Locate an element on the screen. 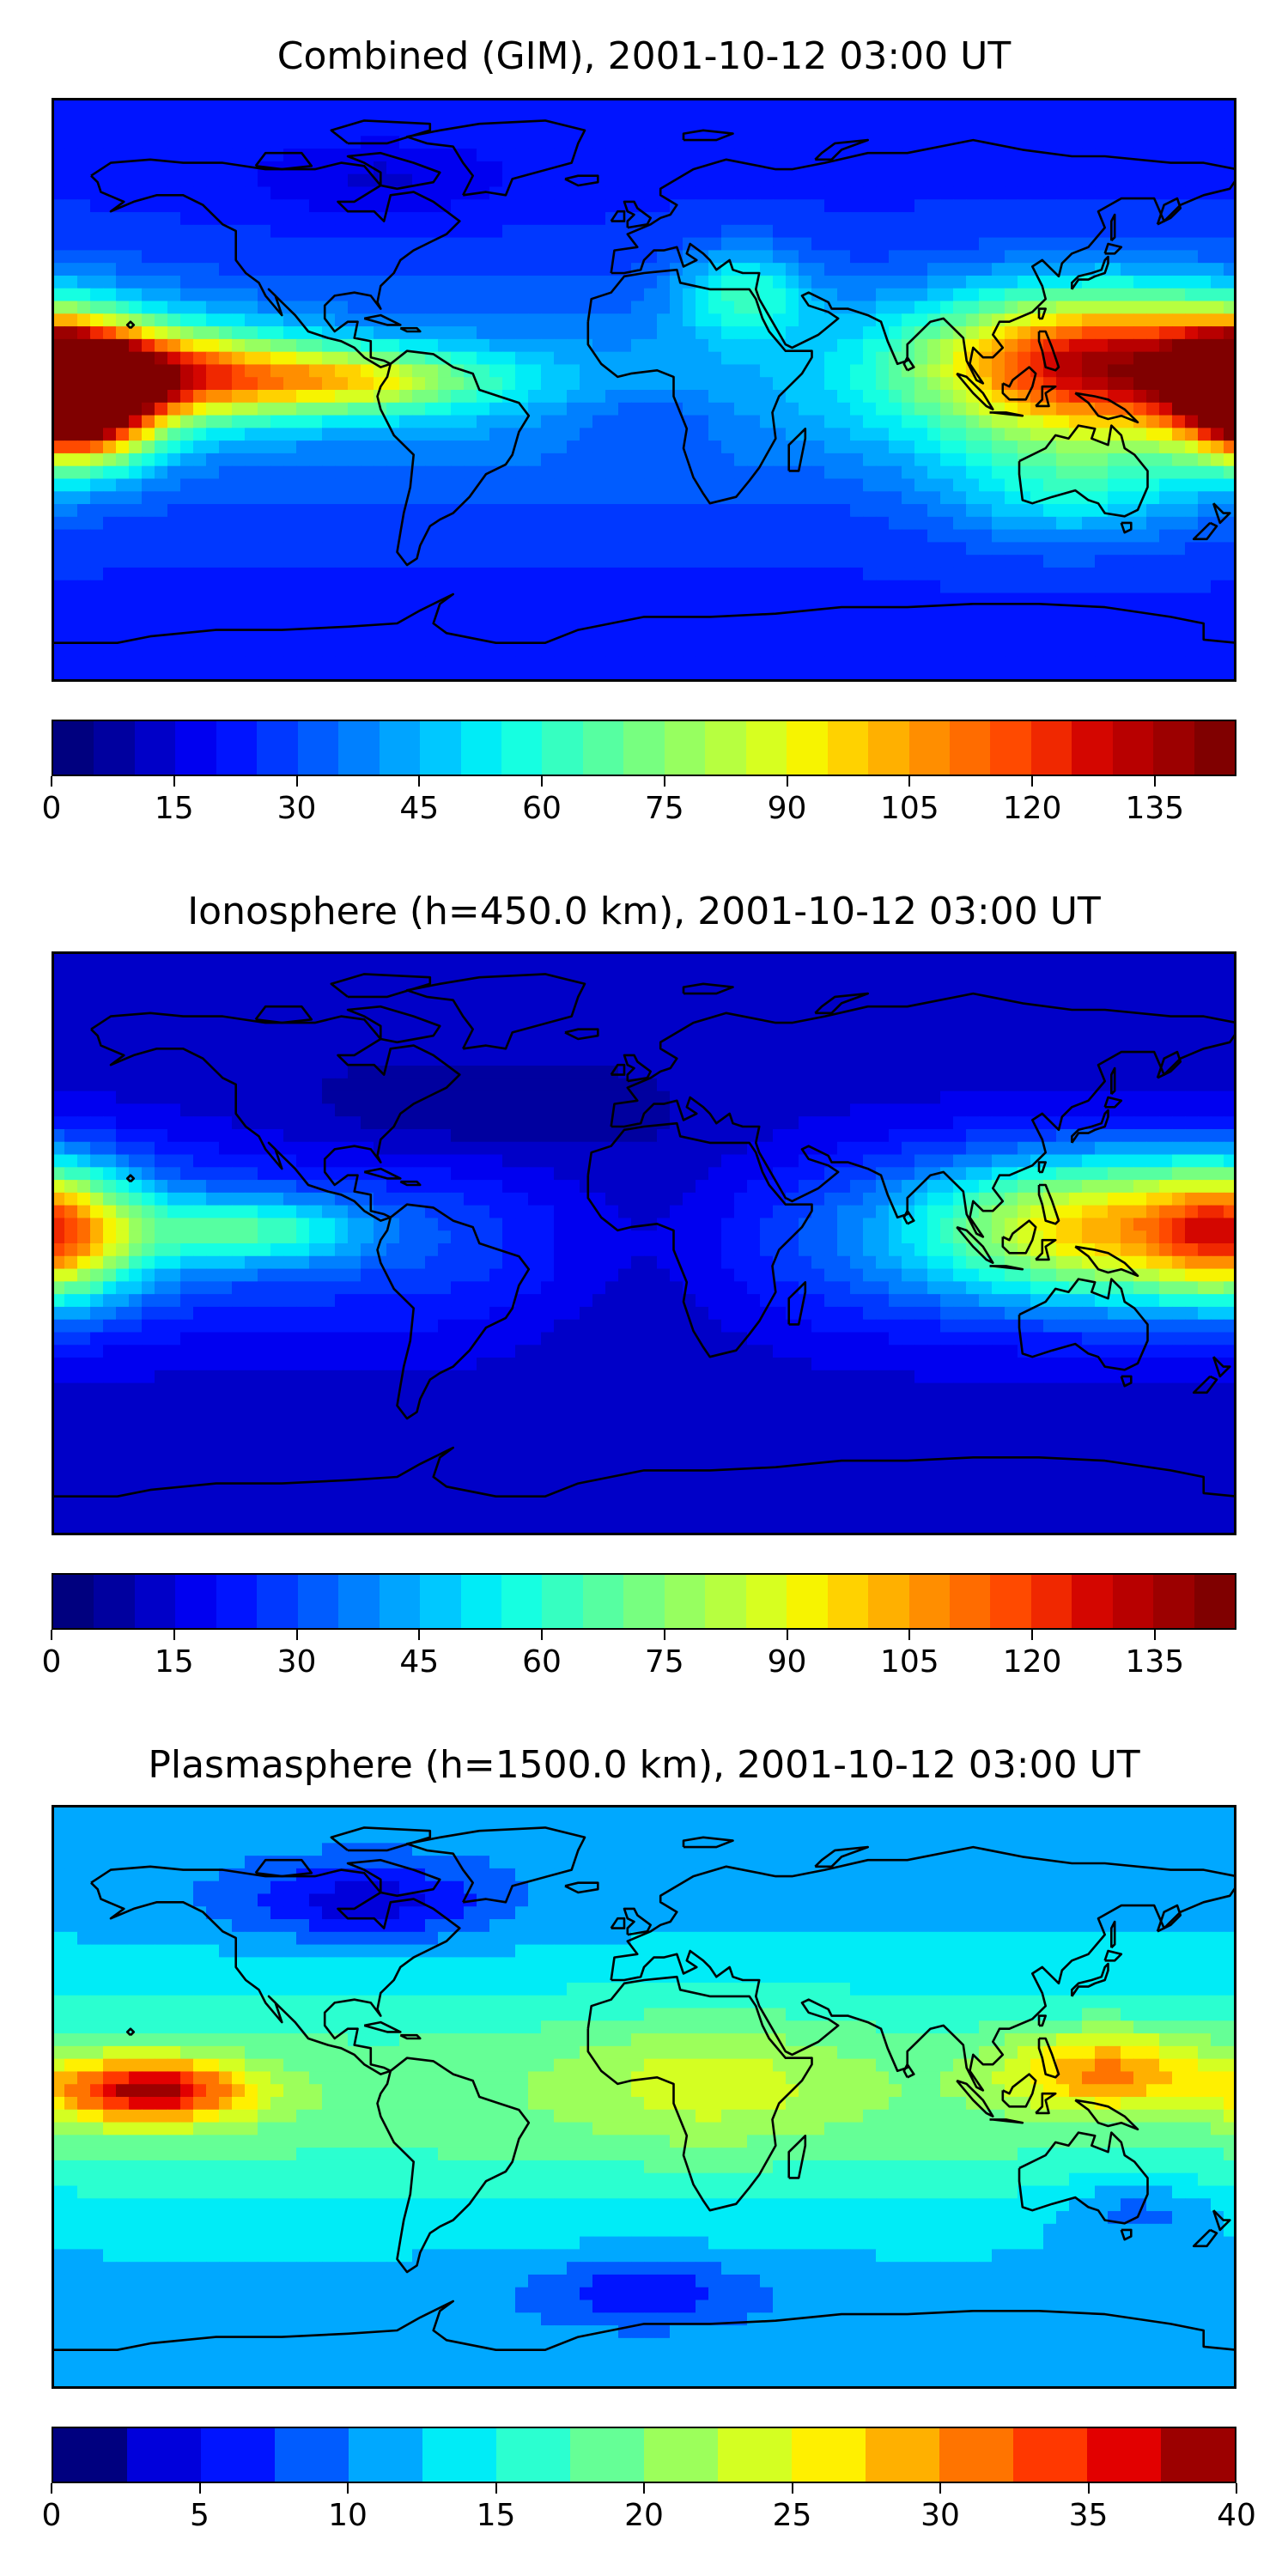  coastline-iceland is located at coordinates (581, 1887).